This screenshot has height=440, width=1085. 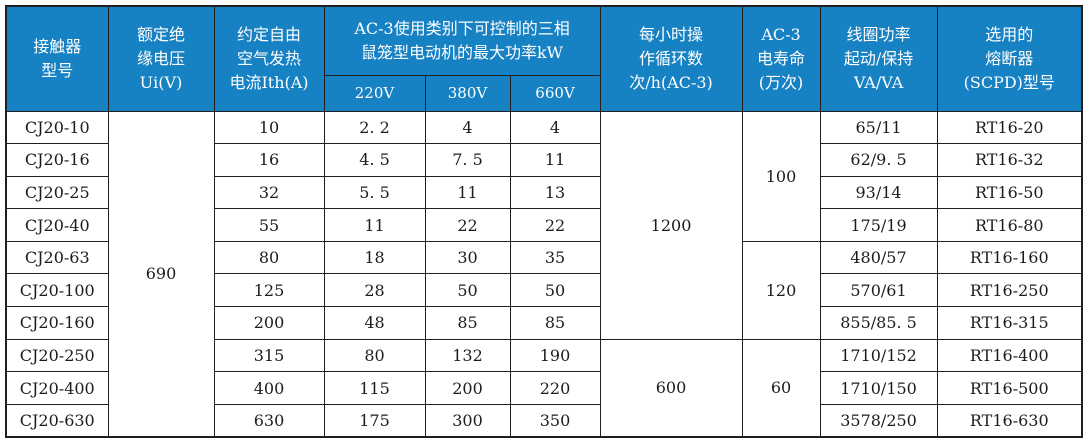 I want to click on fuse-cell: RT16-250, so click(x=1009, y=290).